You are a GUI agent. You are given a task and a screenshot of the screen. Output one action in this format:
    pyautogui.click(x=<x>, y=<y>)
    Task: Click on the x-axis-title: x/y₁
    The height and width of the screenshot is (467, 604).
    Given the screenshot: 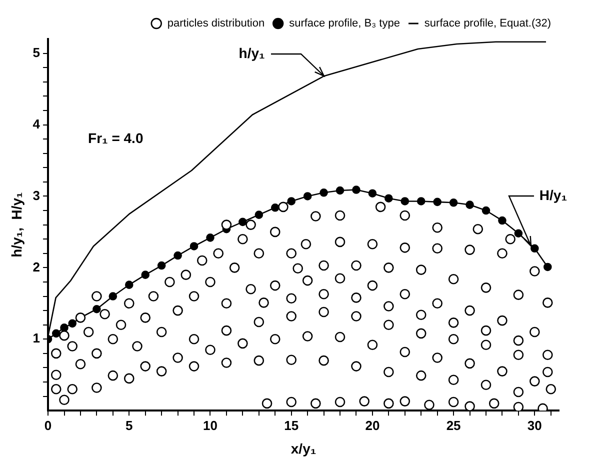 What is the action you would take?
    pyautogui.click(x=303, y=448)
    